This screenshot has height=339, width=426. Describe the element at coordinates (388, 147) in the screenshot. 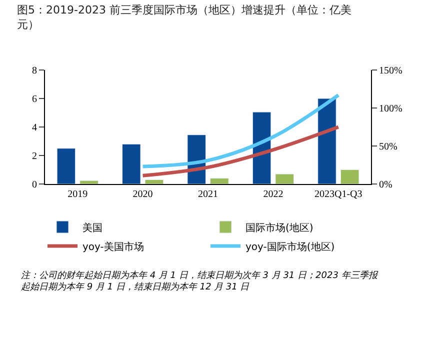

I see `y2-tick-label: 50%` at that location.